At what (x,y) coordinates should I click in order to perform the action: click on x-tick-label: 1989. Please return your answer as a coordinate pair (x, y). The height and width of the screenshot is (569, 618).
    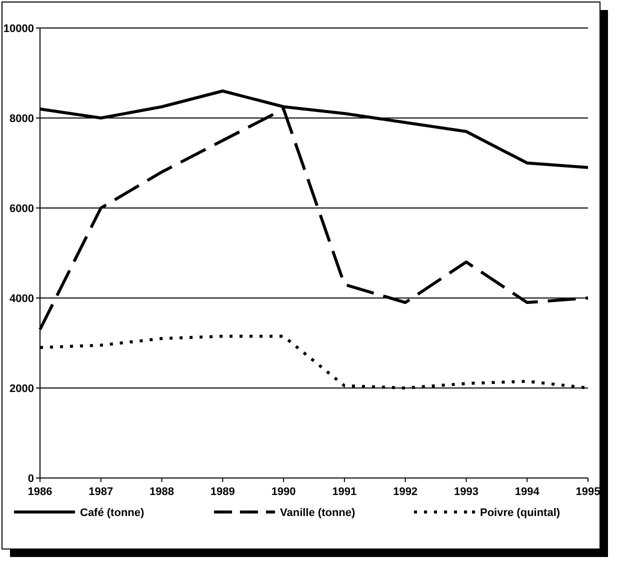
    Looking at the image, I should click on (222, 492).